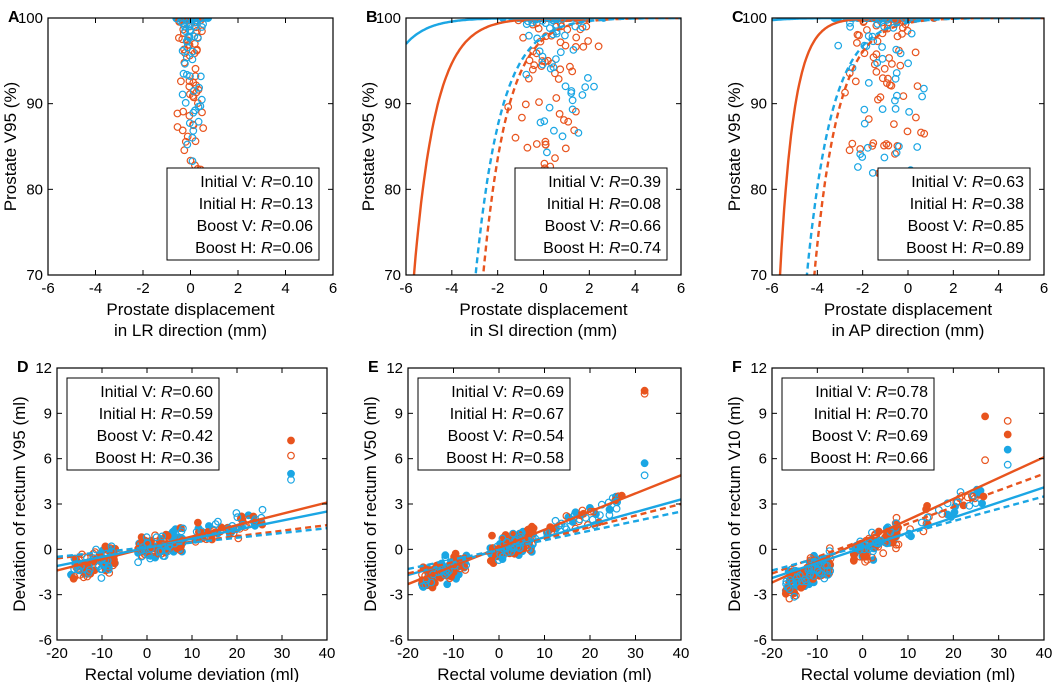 The width and height of the screenshot is (1057, 682). Describe the element at coordinates (758, 368) in the screenshot. I see `y-tick-label: 12` at that location.